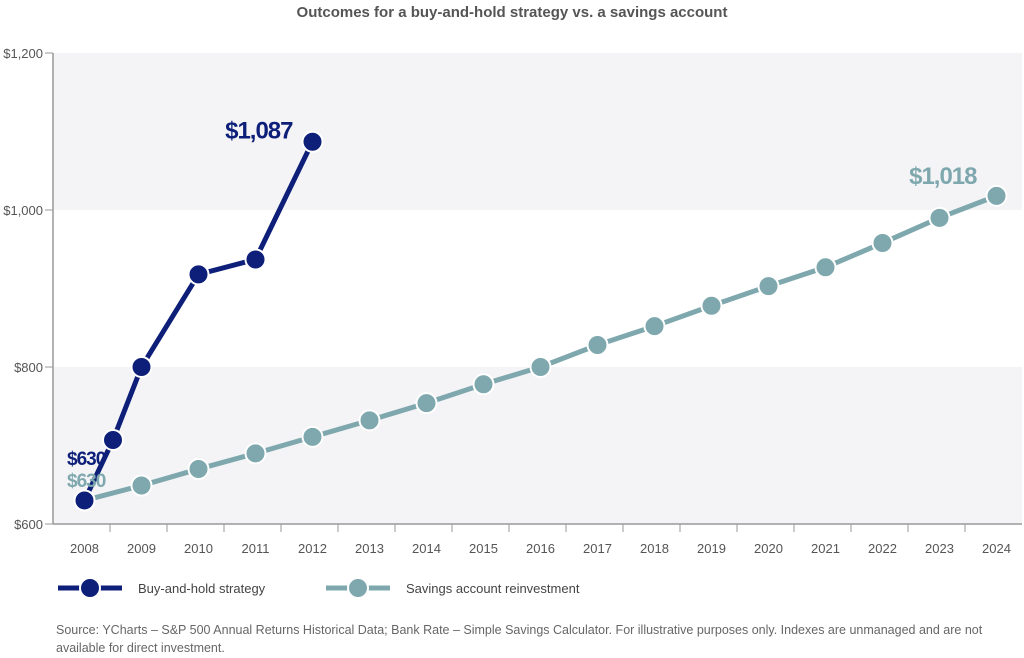 The height and width of the screenshot is (658, 1024). I want to click on legend-marker-teal-icon, so click(358, 588).